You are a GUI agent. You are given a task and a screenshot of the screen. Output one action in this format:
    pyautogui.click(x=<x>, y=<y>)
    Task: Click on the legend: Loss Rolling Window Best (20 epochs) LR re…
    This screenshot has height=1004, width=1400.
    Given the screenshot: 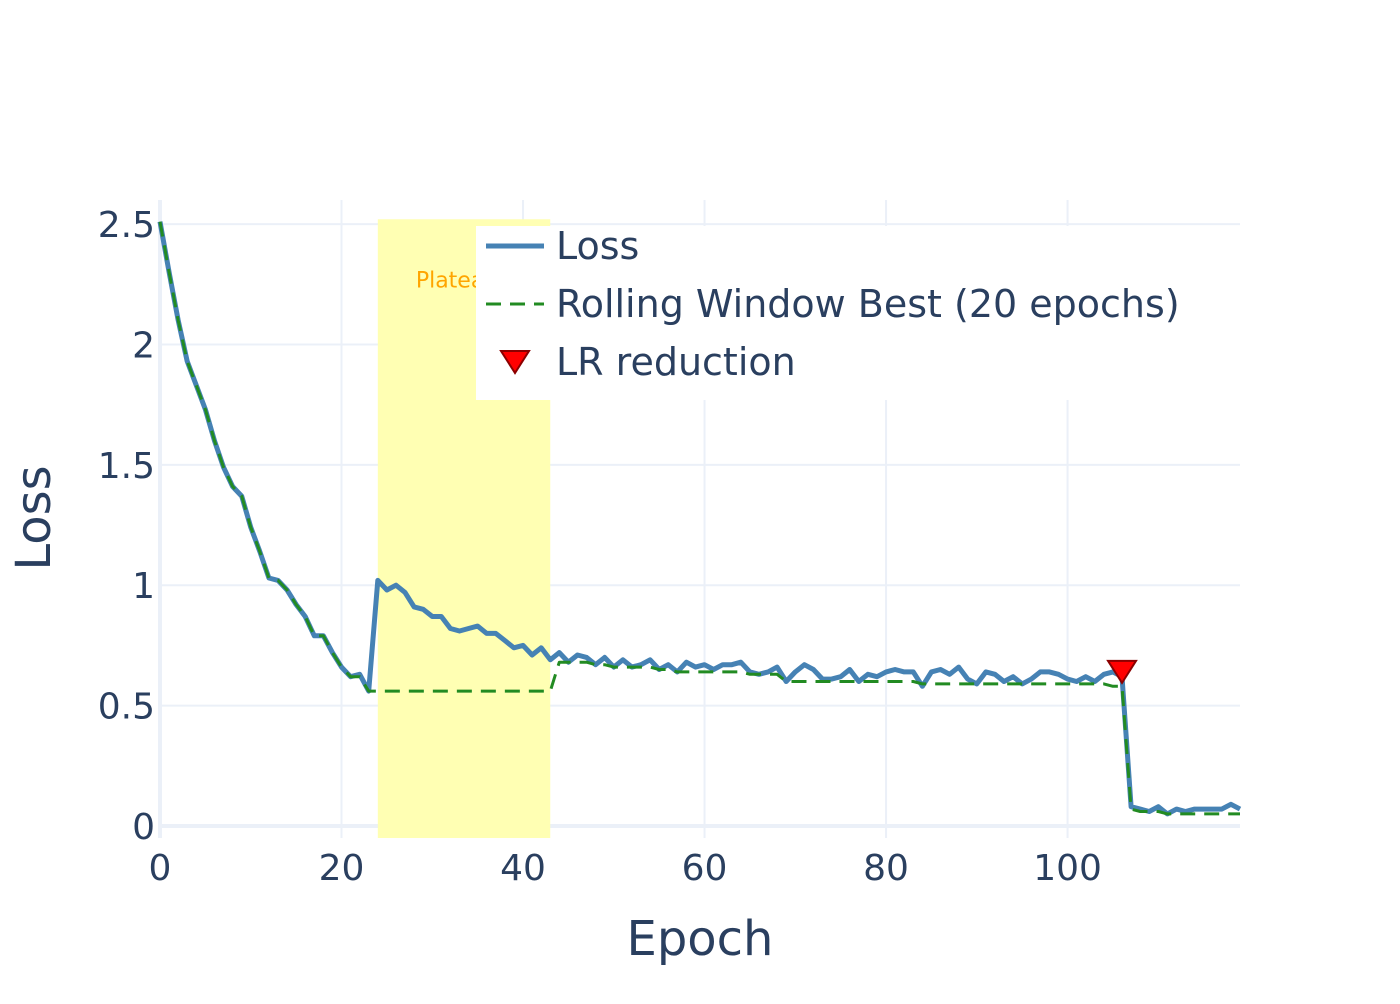 What is the action you would take?
    pyautogui.click(x=858, y=312)
    